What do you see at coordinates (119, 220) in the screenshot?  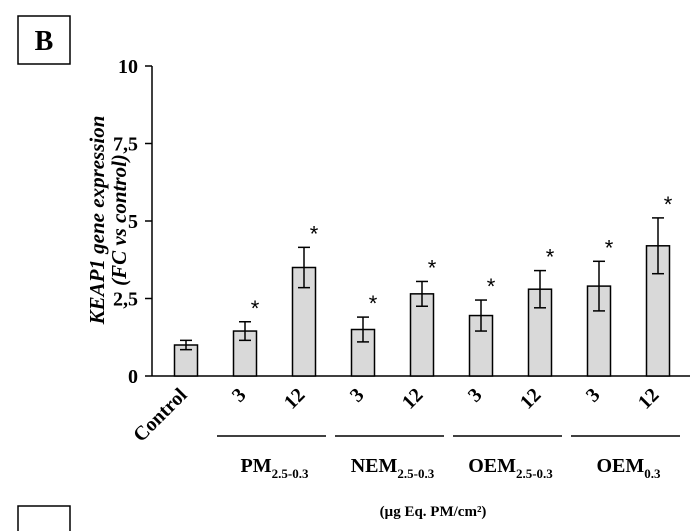 I see `y-axis-title-line2: (FC vs control)` at bounding box center [119, 220].